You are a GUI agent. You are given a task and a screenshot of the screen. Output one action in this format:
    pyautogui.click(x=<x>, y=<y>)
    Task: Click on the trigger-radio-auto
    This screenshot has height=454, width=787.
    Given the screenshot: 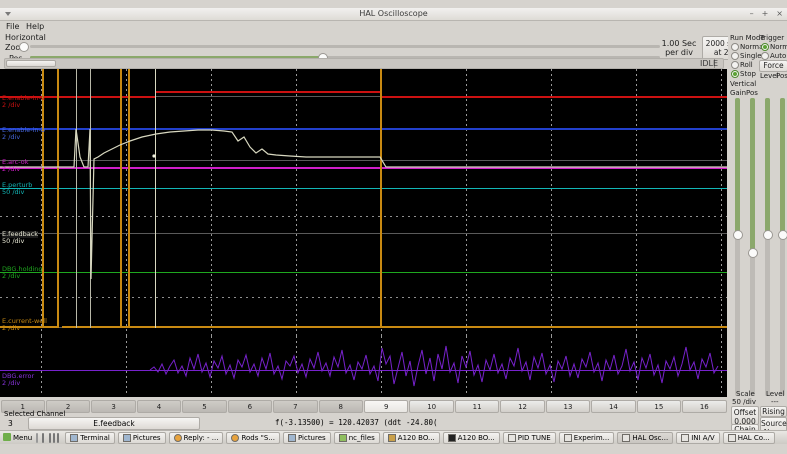 What is the action you would take?
    pyautogui.click(x=765, y=56)
    